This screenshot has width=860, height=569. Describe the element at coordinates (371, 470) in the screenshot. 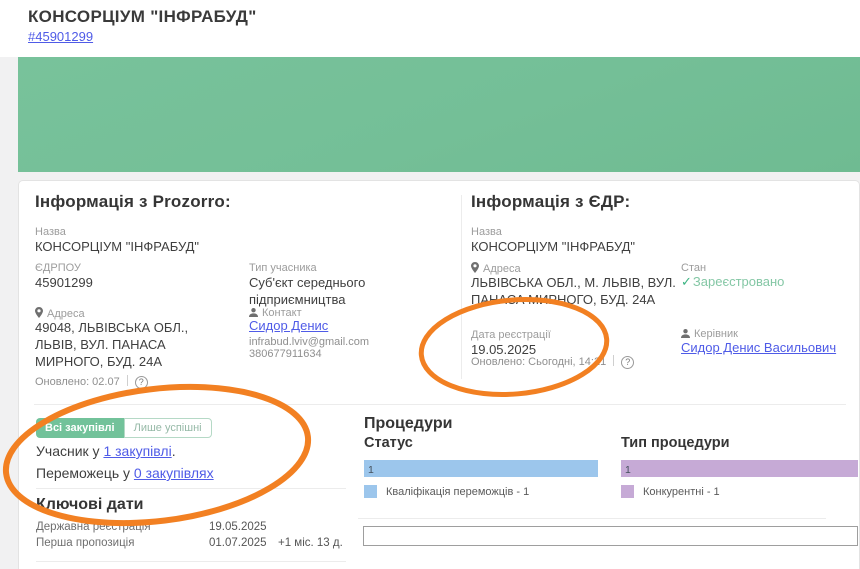

I see `status-bar-value: 1` at that location.